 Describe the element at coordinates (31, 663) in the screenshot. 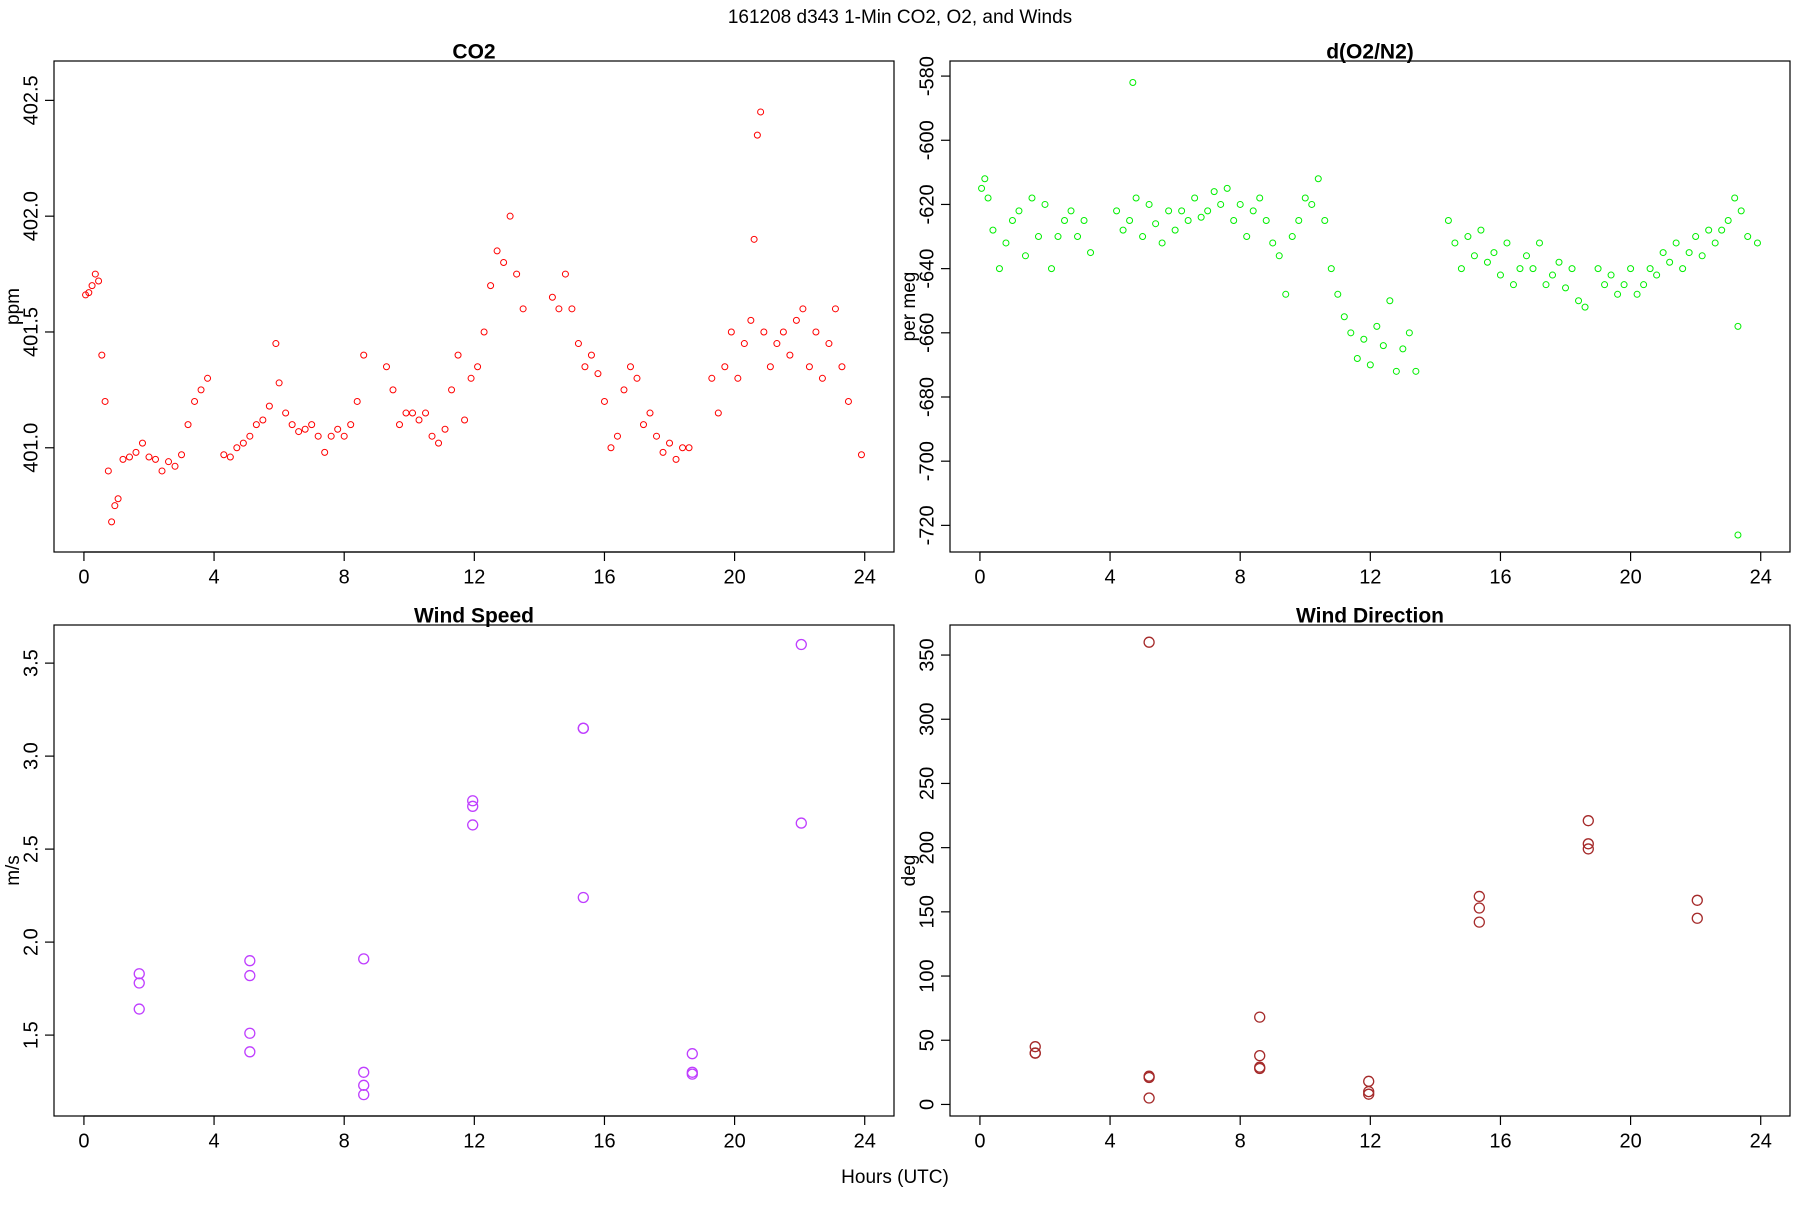

I see `y-tick-label: 3.5` at that location.